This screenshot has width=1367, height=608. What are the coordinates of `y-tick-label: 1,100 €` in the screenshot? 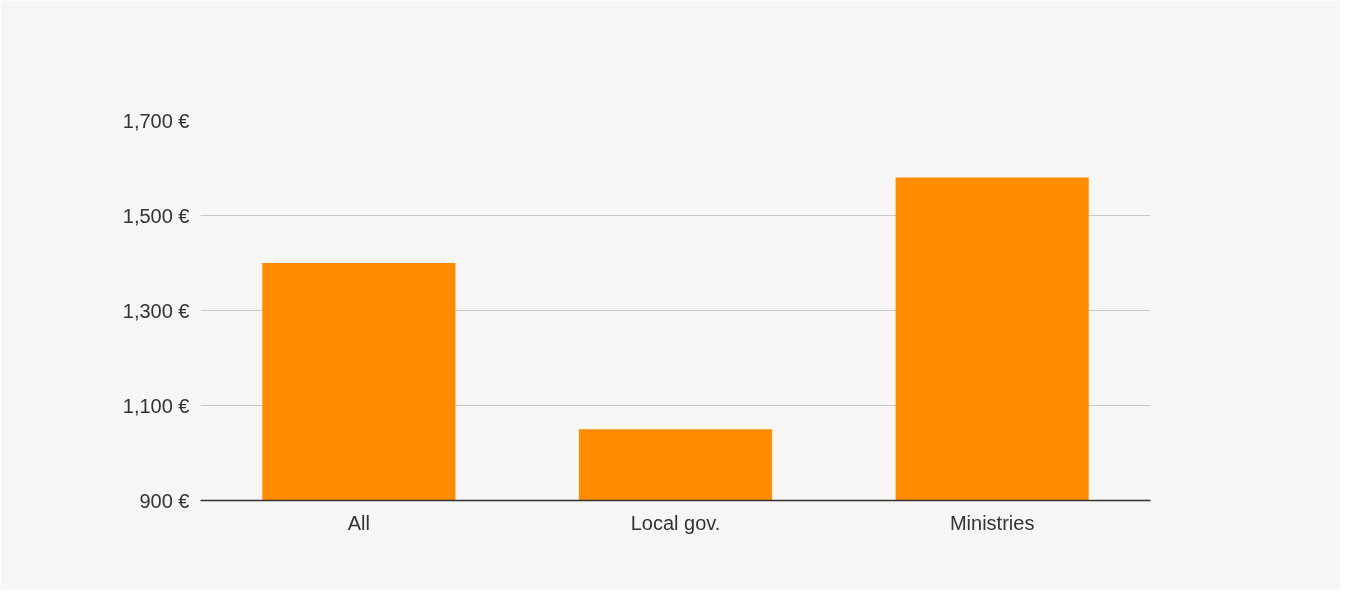 It's located at (156, 405).